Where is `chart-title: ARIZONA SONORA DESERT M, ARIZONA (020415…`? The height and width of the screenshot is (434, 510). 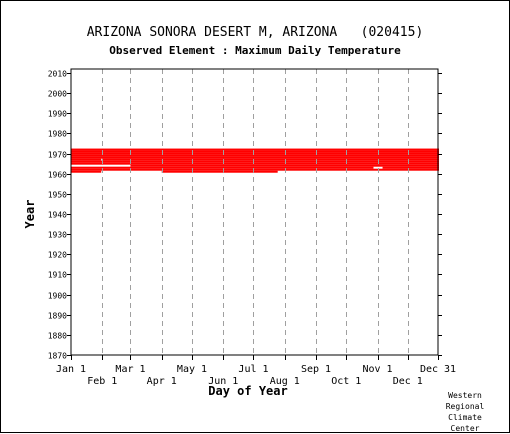
chart-title: ARIZONA SONORA DESERT M, ARIZONA (020415… is located at coordinates (255, 32).